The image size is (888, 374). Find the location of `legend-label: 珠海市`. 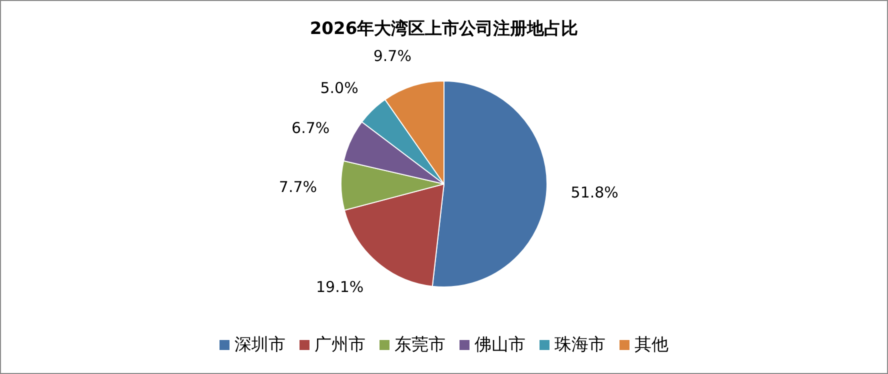

legend-label: 珠海市 is located at coordinates (580, 345).